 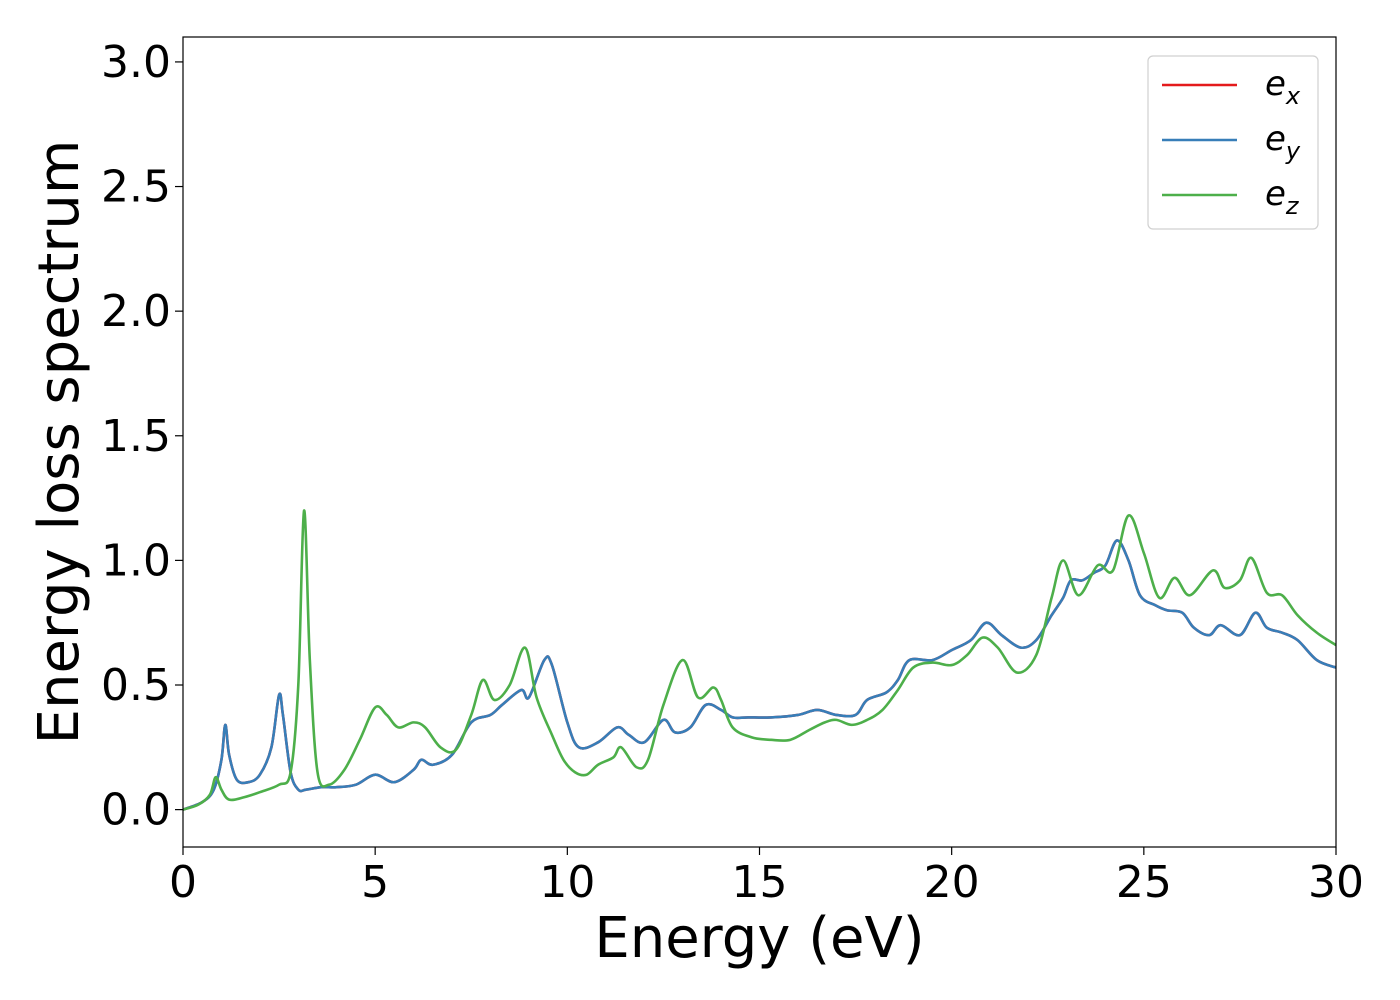 What do you see at coordinates (1283, 87) in the screenshot?
I see `legend-label: ex` at bounding box center [1283, 87].